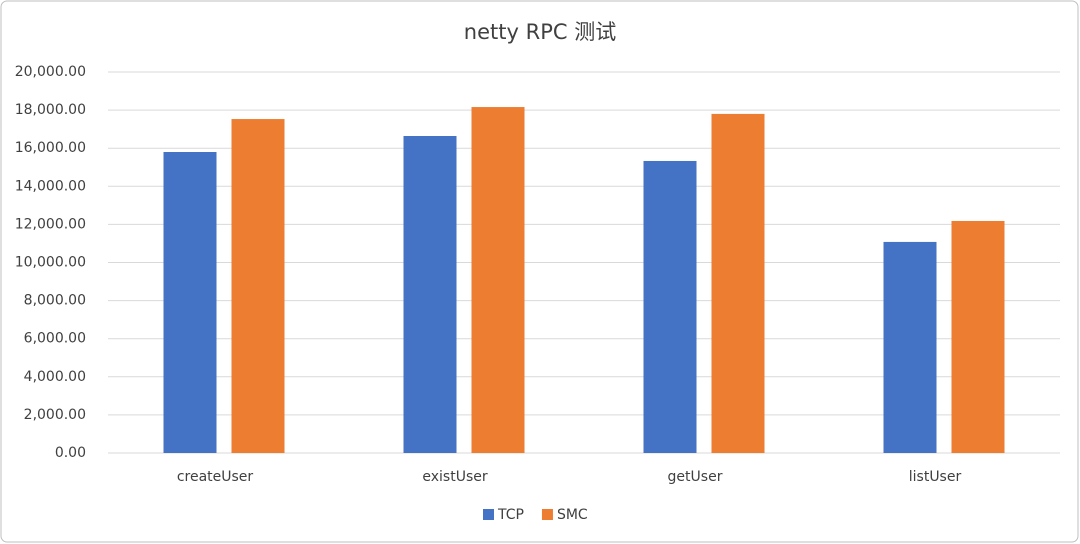 The height and width of the screenshot is (544, 1080). Describe the element at coordinates (50, 110) in the screenshot. I see `y-tick-label: 18,000.00` at that location.